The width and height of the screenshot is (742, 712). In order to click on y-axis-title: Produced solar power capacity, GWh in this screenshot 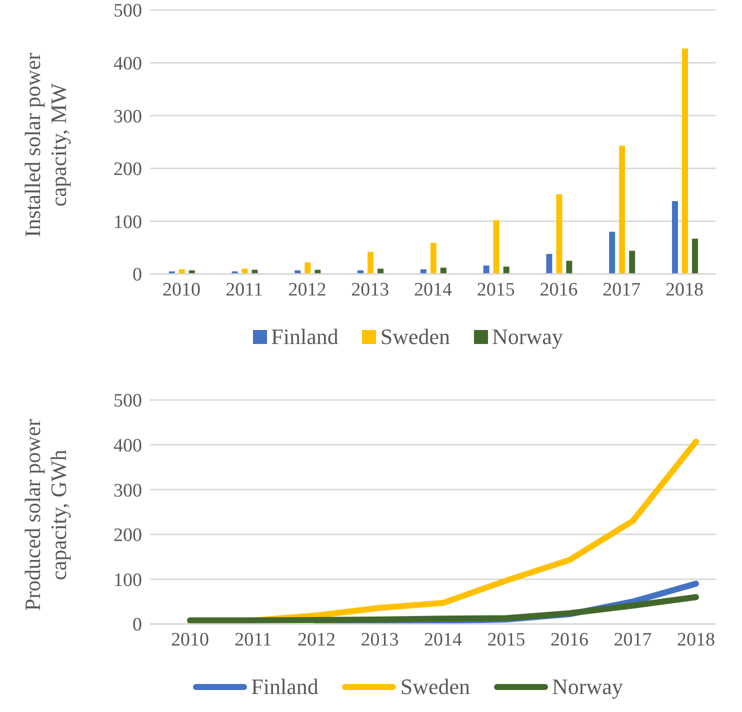, I will do `click(46, 515)`.